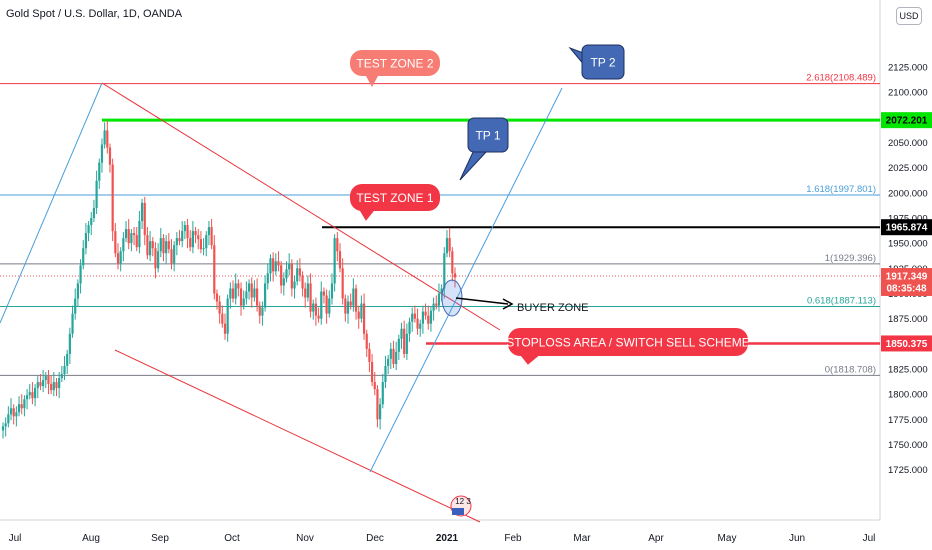 The height and width of the screenshot is (550, 932). I want to click on callout-test-zone-2-box, so click(395, 63).